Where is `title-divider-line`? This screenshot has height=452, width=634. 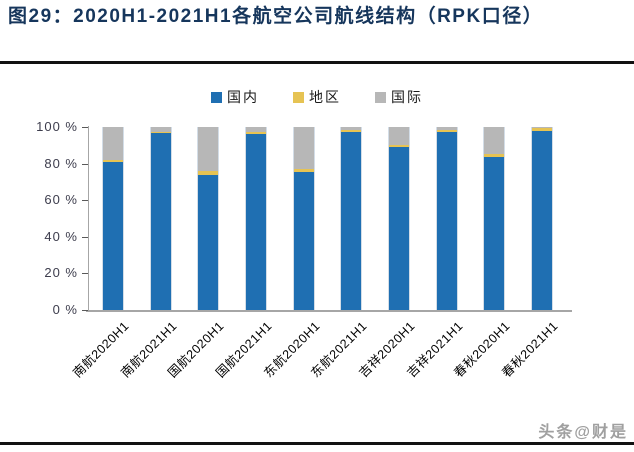 title-divider-line is located at coordinates (317, 62).